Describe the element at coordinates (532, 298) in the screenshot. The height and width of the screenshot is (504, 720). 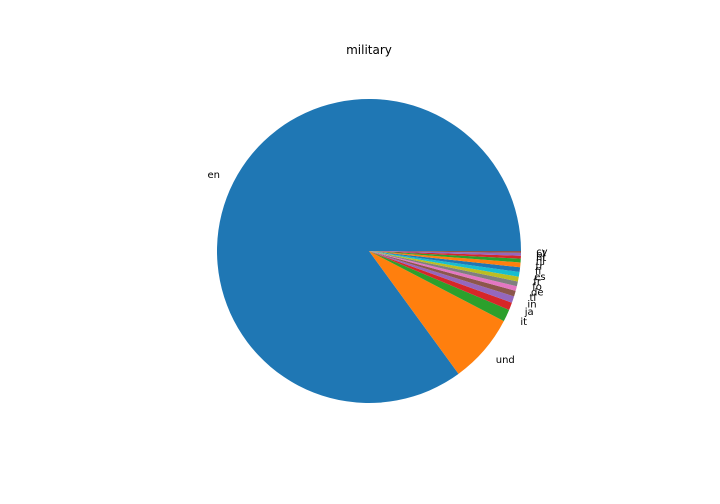
I see `pie-label-tl: tl` at that location.